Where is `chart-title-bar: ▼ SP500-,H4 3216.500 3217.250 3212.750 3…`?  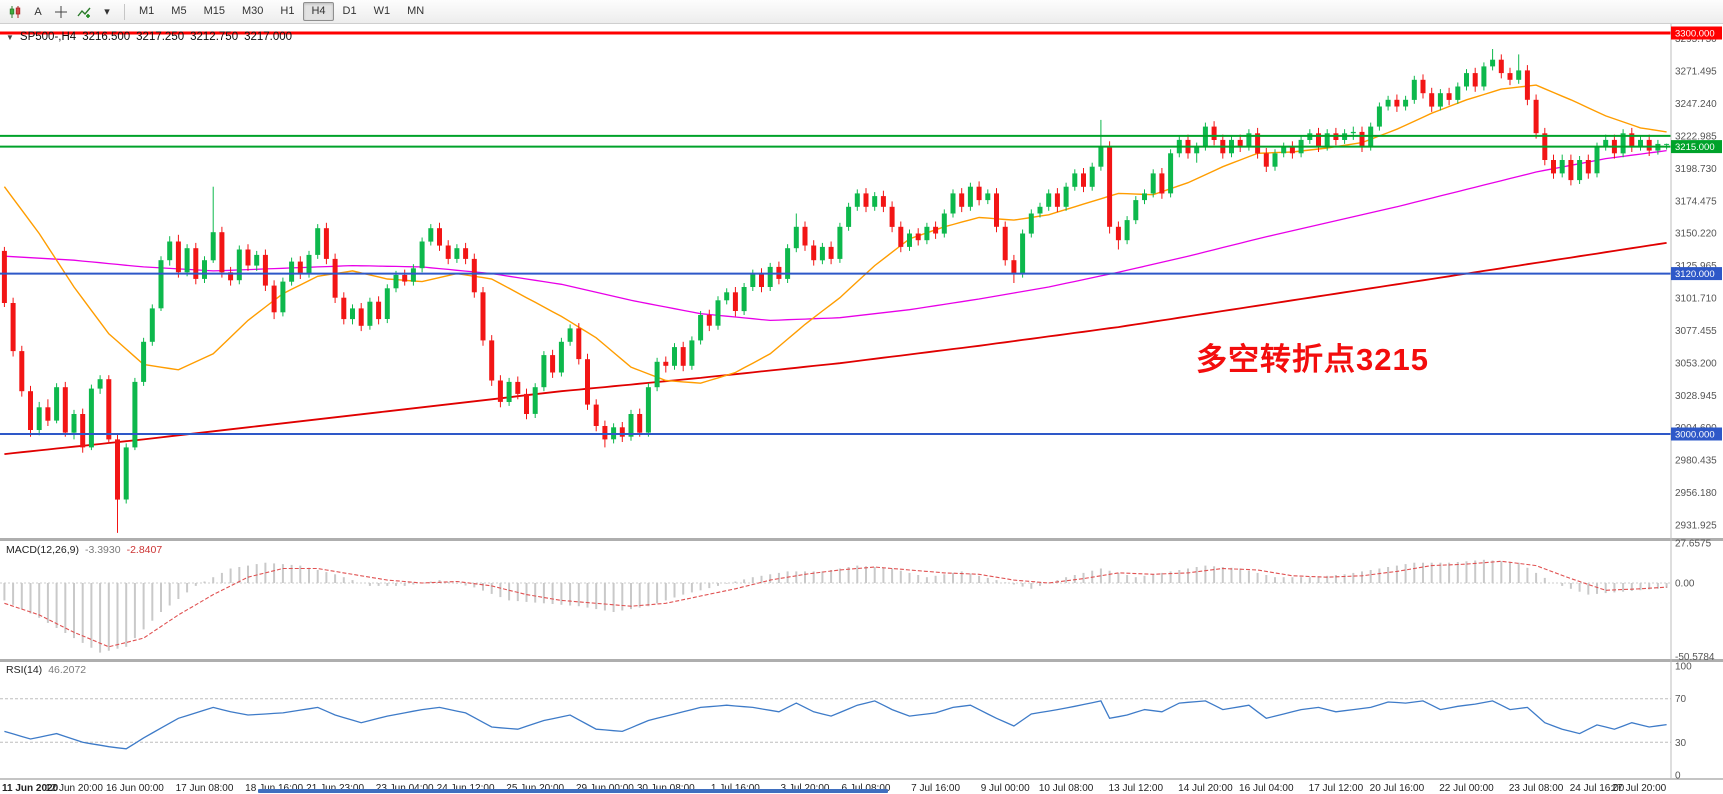
chart-title-bar: ▼ SP500-,H4 3216.500 3217.250 3212.750 3… is located at coordinates (149, 37).